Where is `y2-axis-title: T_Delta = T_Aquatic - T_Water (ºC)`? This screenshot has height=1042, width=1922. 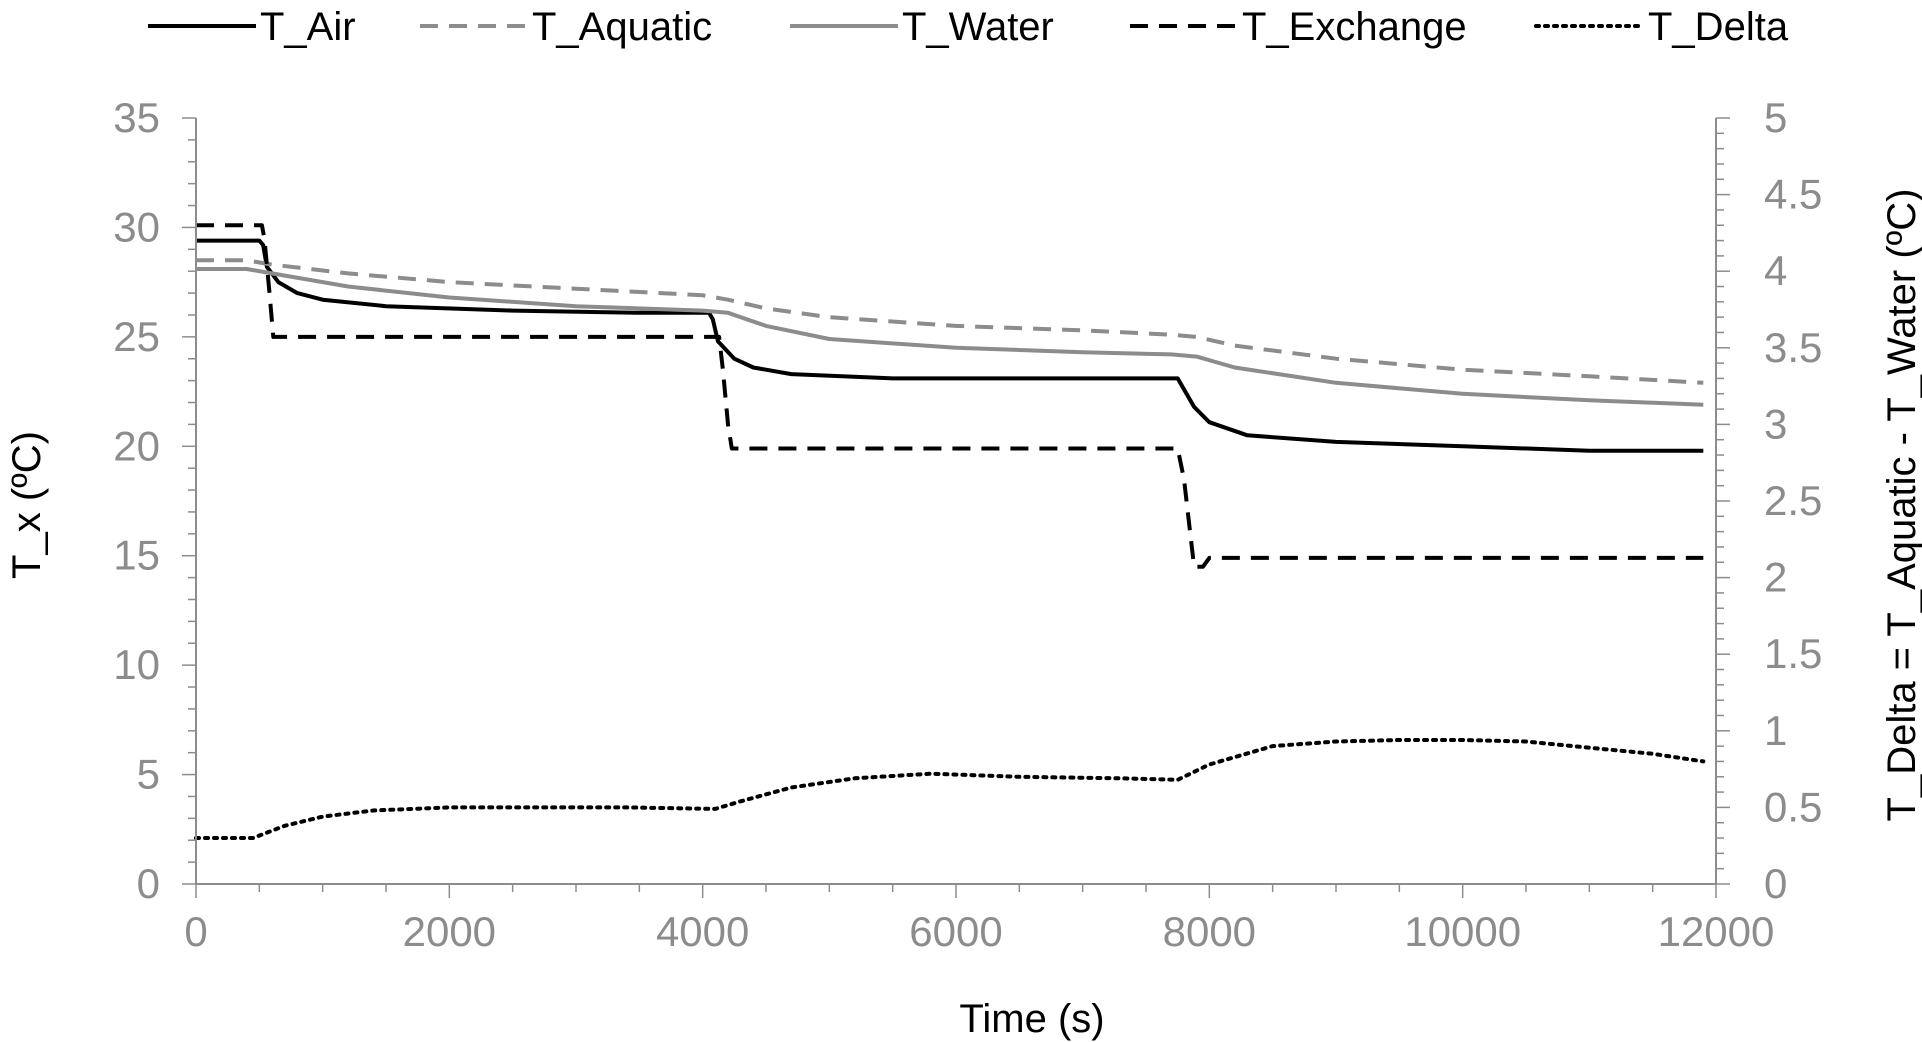
y2-axis-title: T_Delta = T_Aquatic - T_Water (ºC) is located at coordinates (1901, 505).